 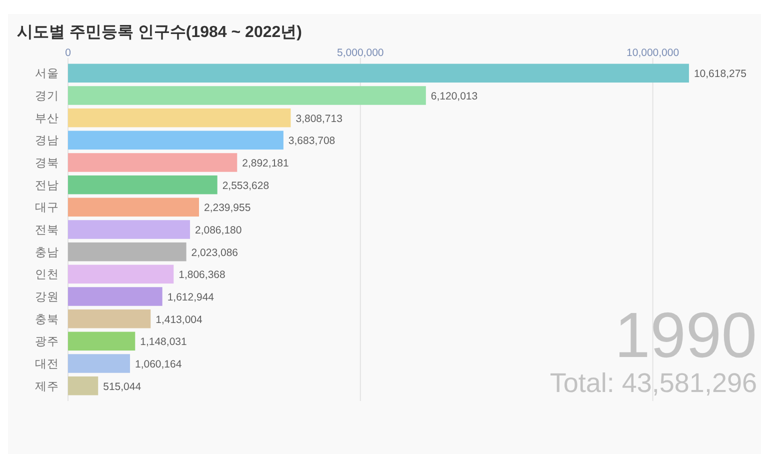 What do you see at coordinates (122, 386) in the screenshot?
I see `data-label: 515,044` at bounding box center [122, 386].